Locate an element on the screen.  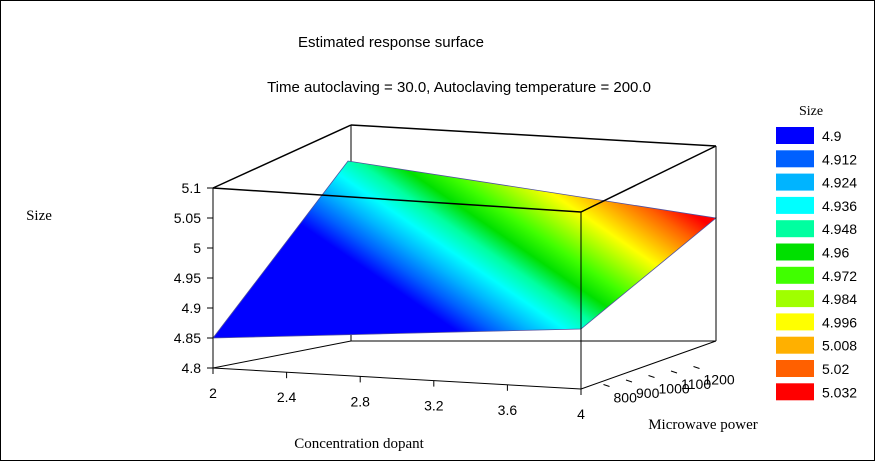
legend-label: 5.02 is located at coordinates (835, 369).